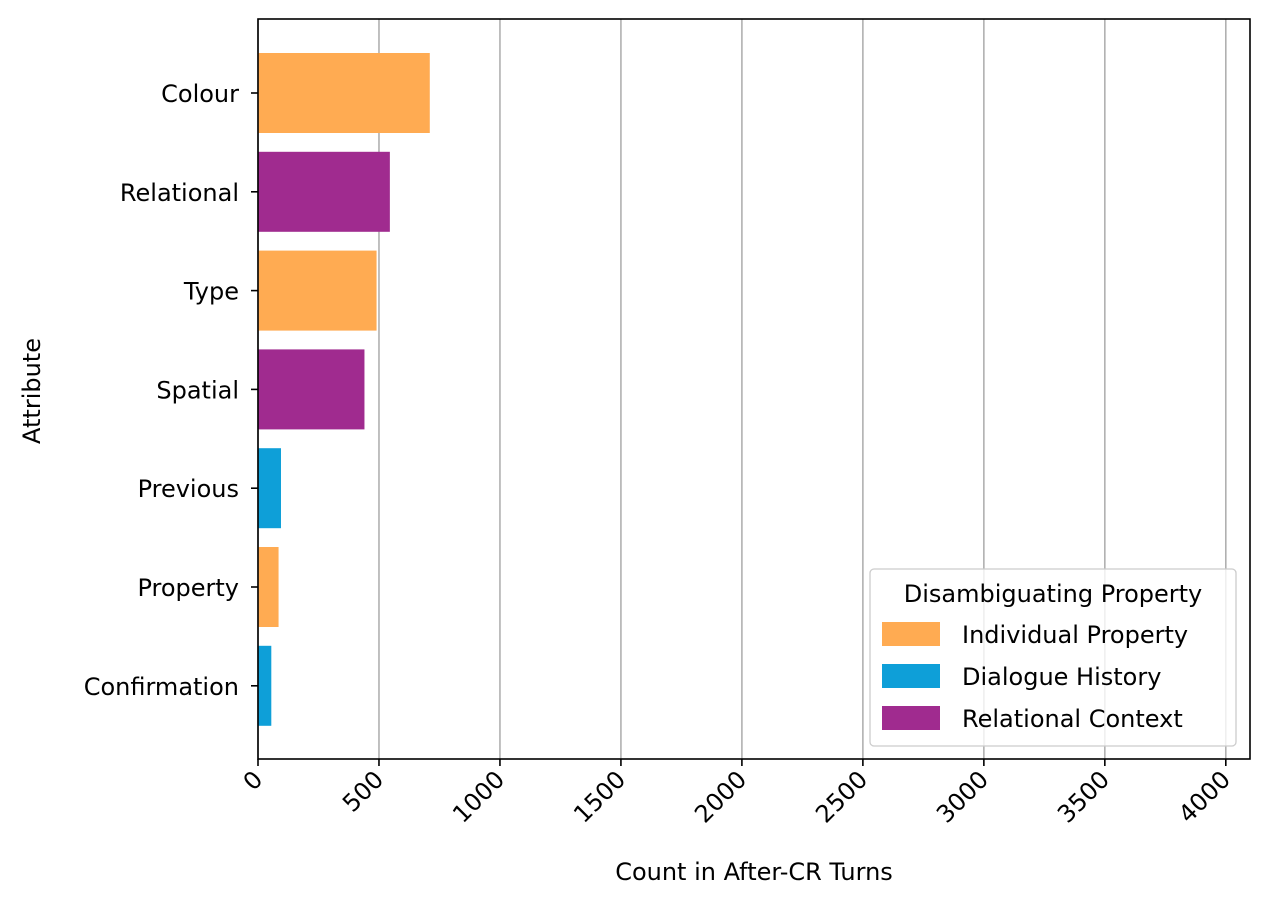 This screenshot has width=1270, height=907. I want to click on x-tick-label: 1500, so click(599, 796).